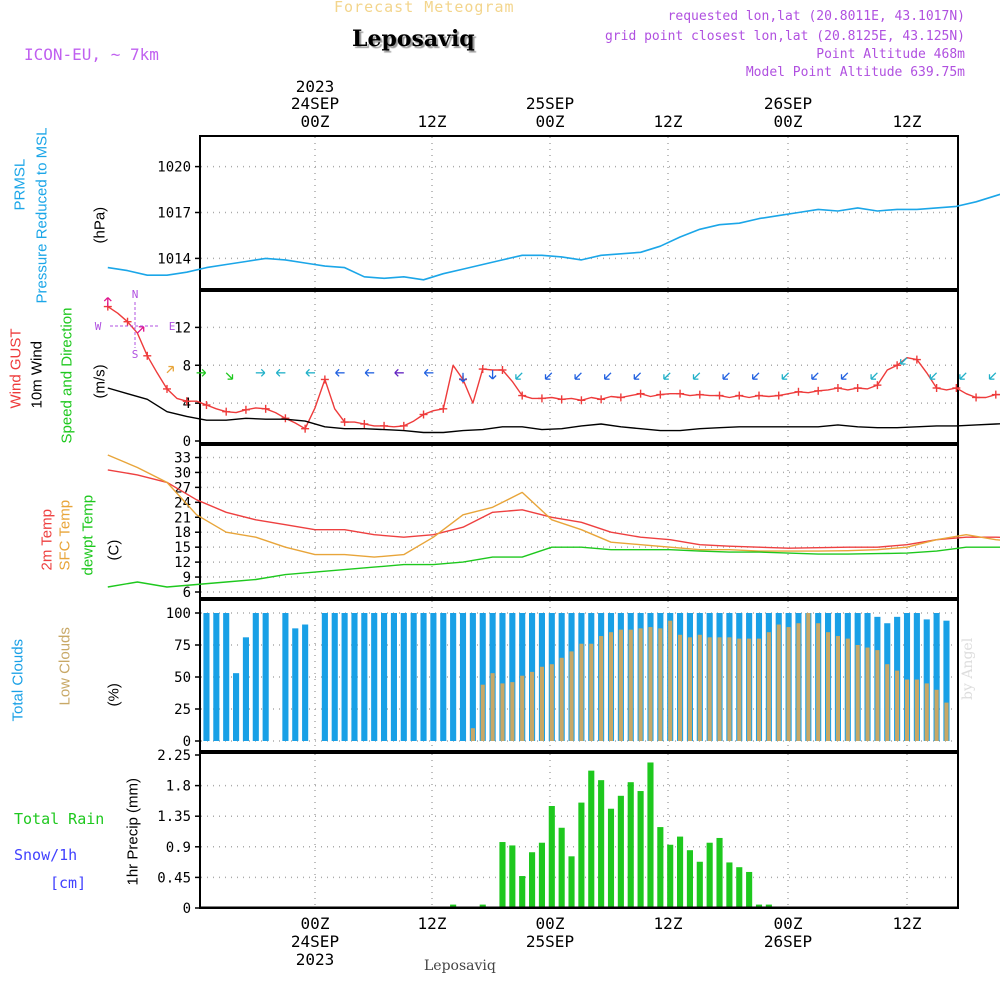  What do you see at coordinates (135, 294) in the screenshot?
I see `compass-n: N` at bounding box center [135, 294].